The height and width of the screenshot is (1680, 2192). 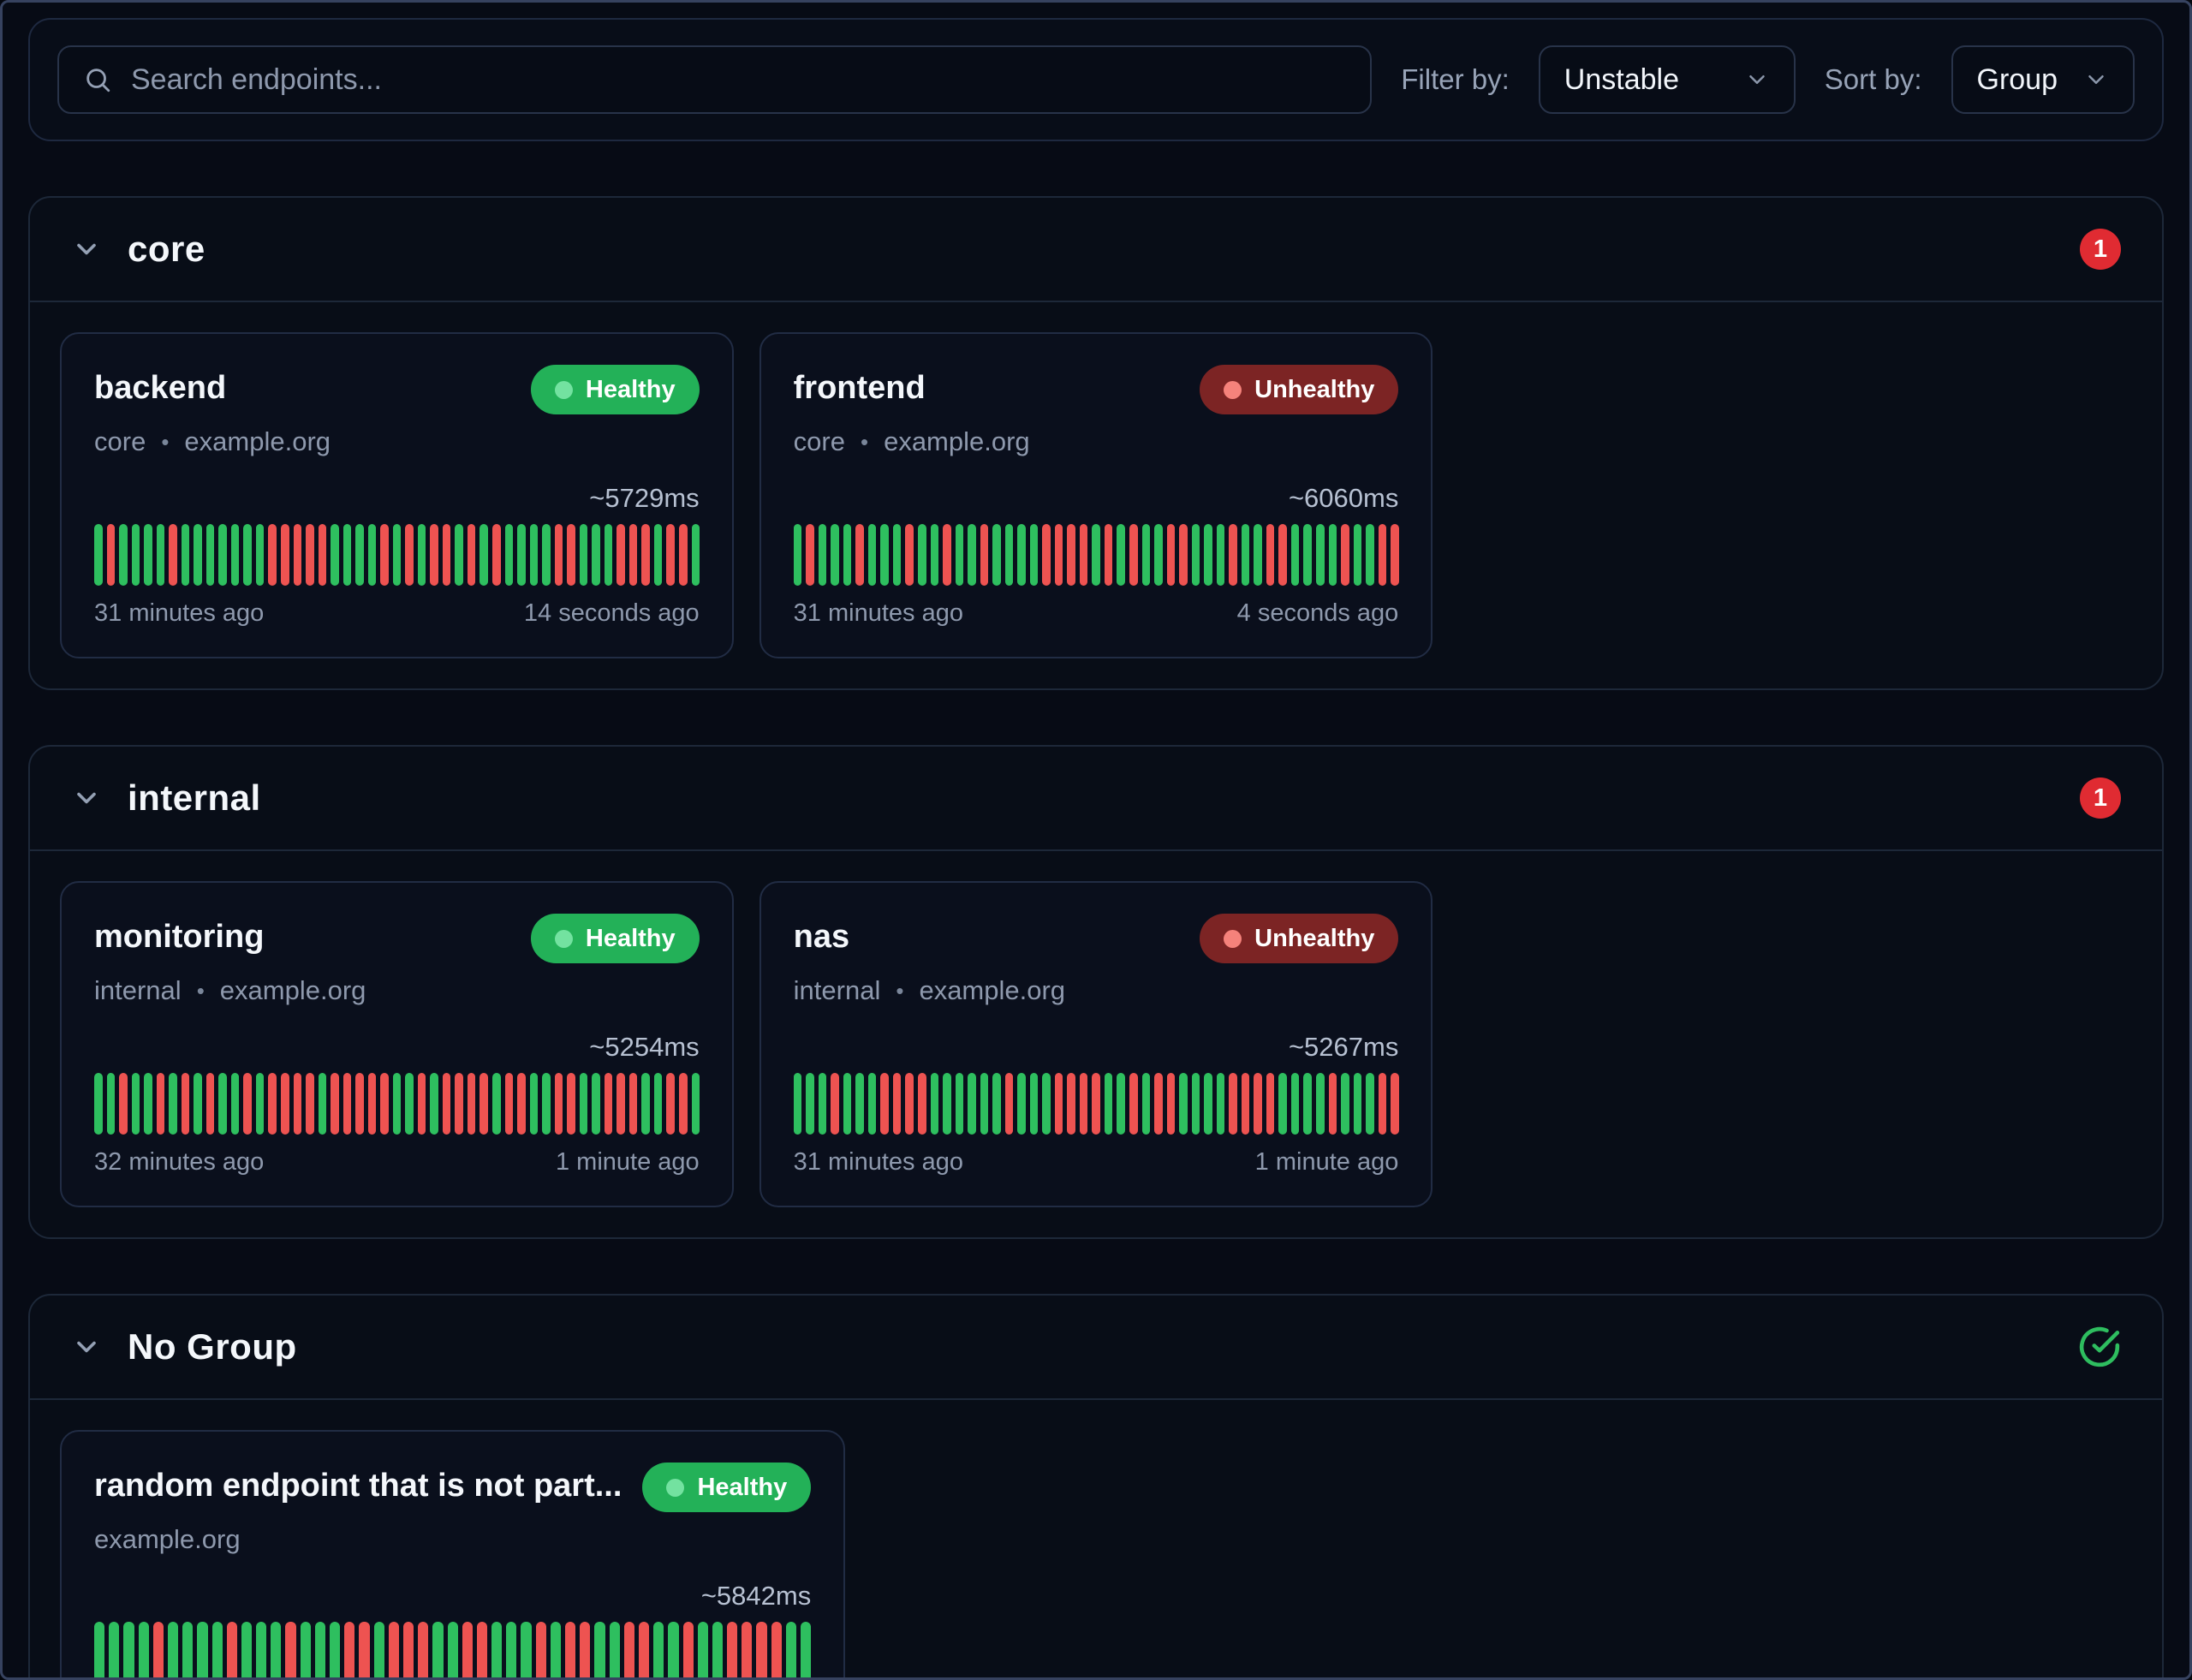 I want to click on group-header: No Group, so click(x=1096, y=1347).